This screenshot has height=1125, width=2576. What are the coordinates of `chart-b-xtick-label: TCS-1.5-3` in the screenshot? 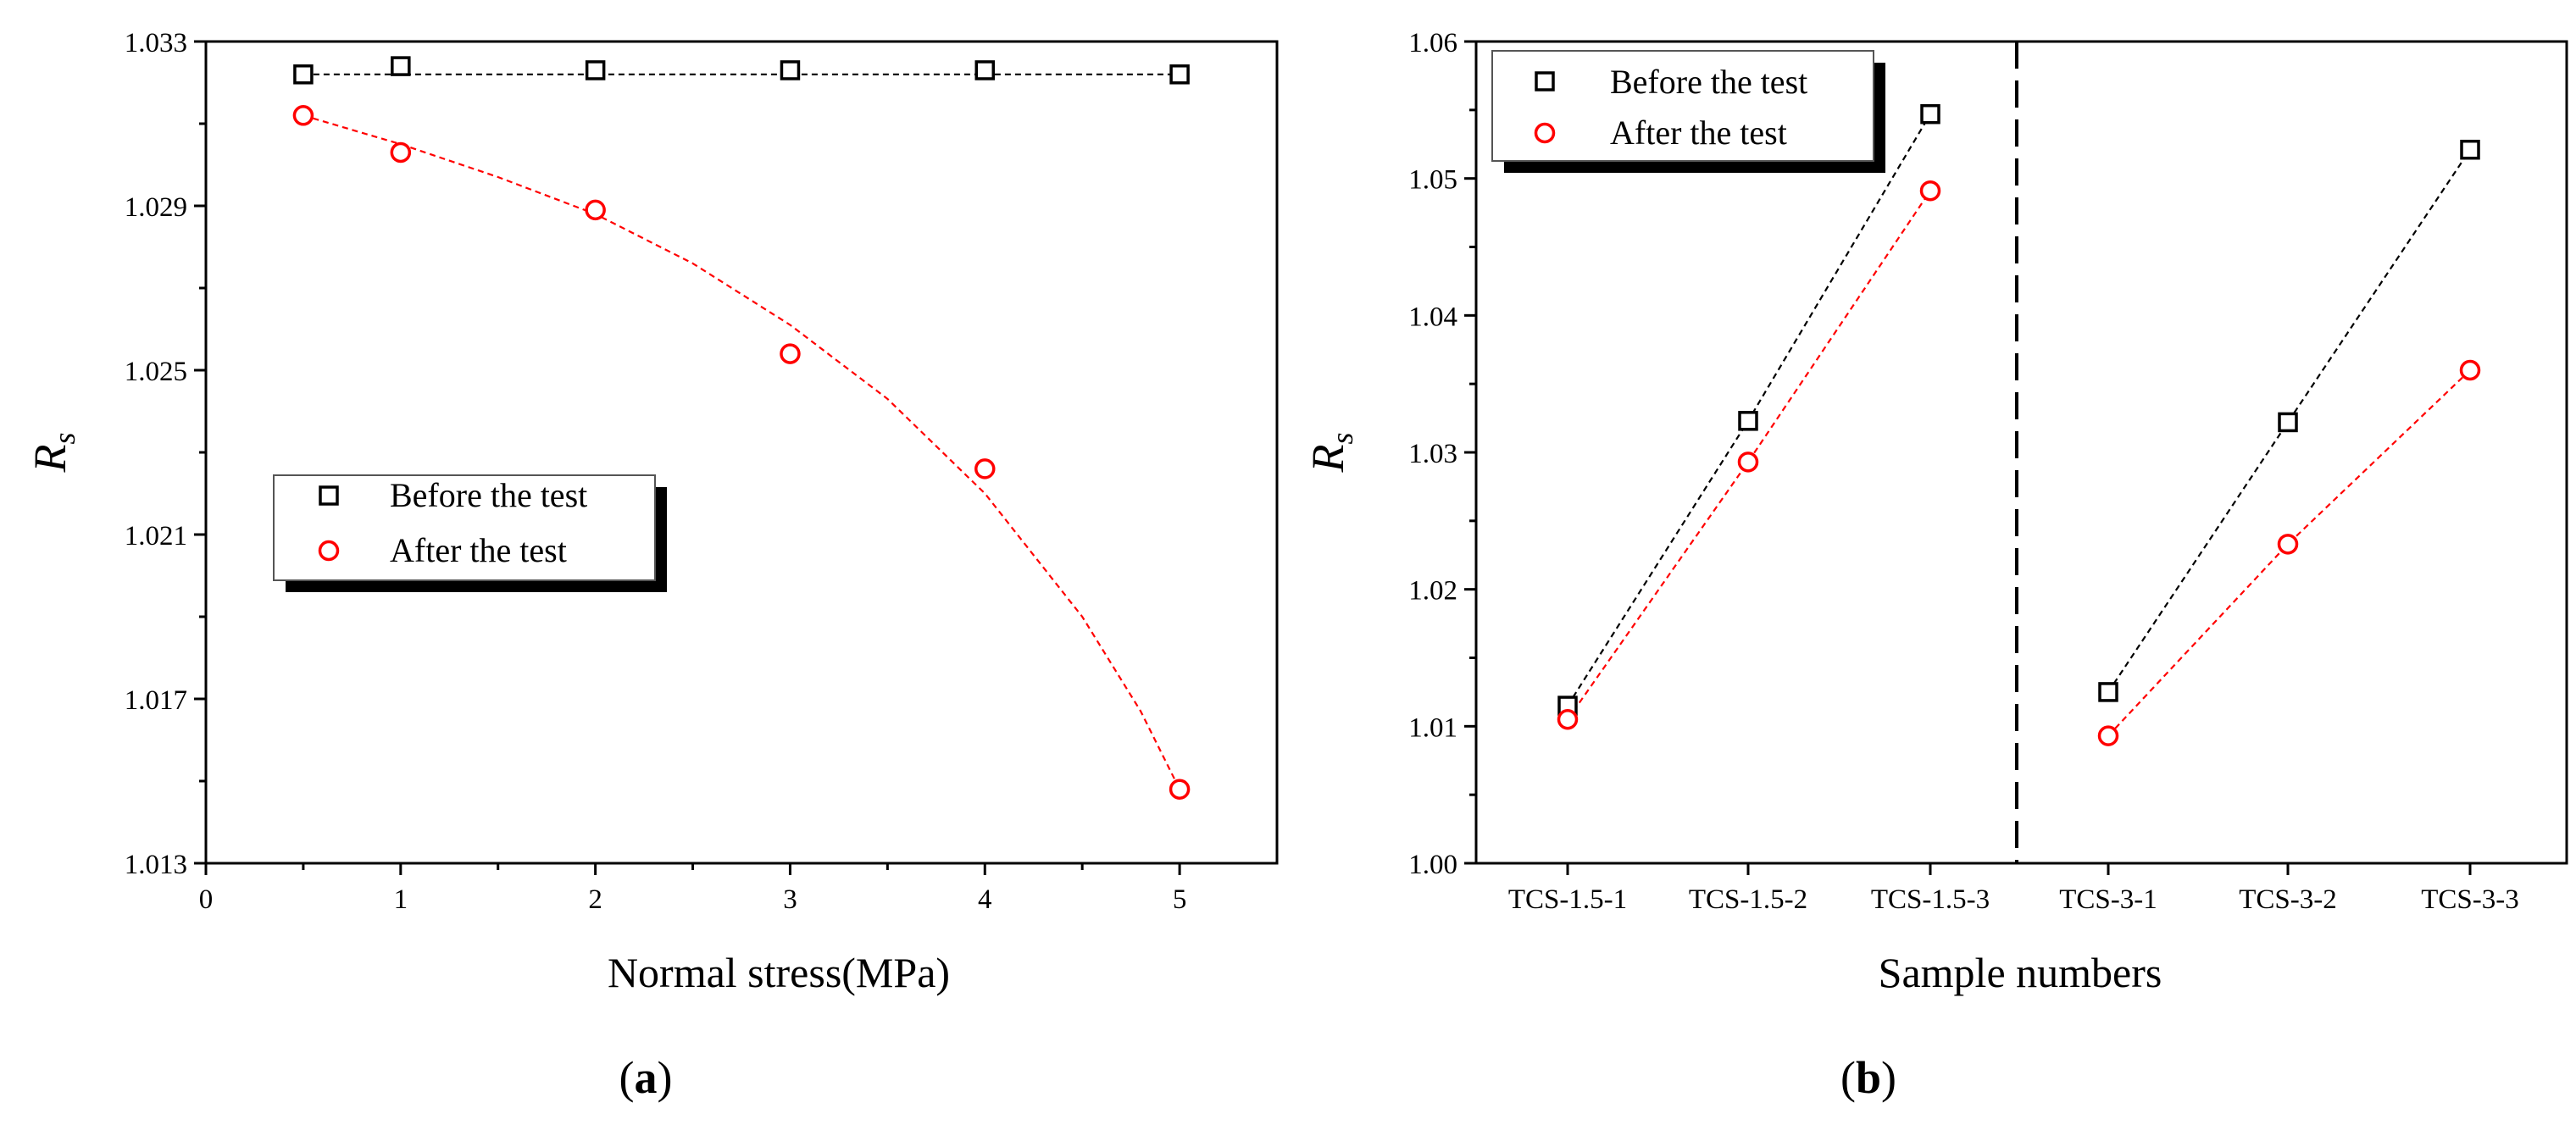 It's located at (1930, 899).